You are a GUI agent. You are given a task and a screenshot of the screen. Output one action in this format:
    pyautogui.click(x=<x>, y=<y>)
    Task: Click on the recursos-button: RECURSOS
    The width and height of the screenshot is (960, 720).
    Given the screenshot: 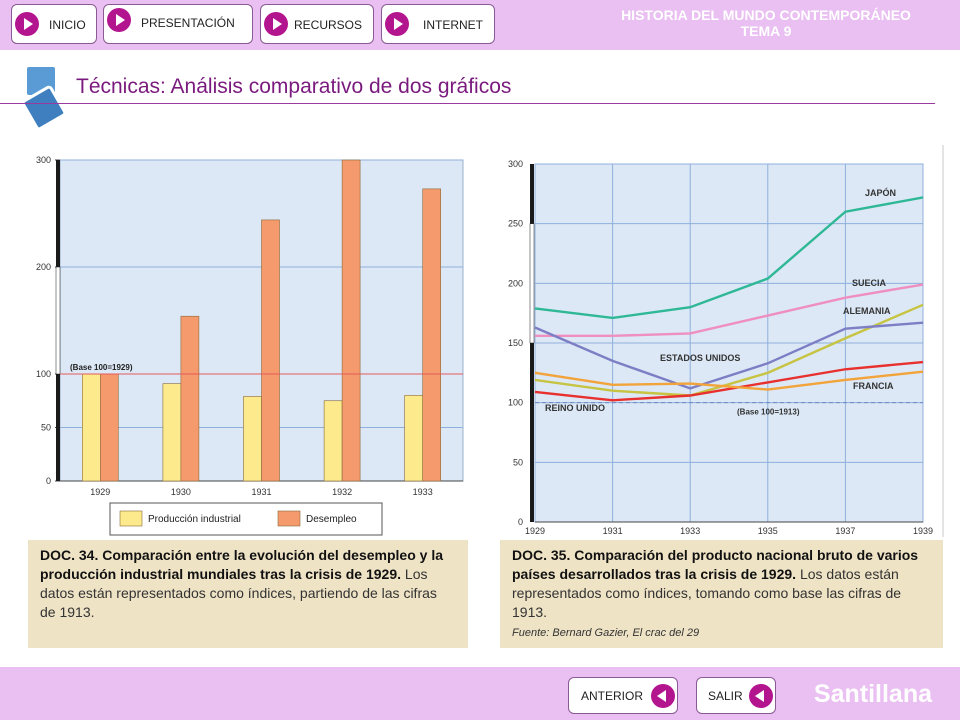 What is the action you would take?
    pyautogui.click(x=317, y=24)
    